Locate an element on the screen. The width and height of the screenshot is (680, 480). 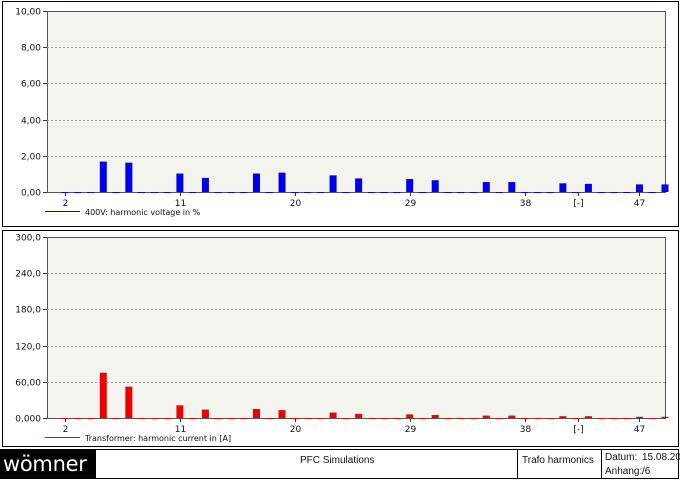
datum-value: 15.08.2019 is located at coordinates (661, 457).